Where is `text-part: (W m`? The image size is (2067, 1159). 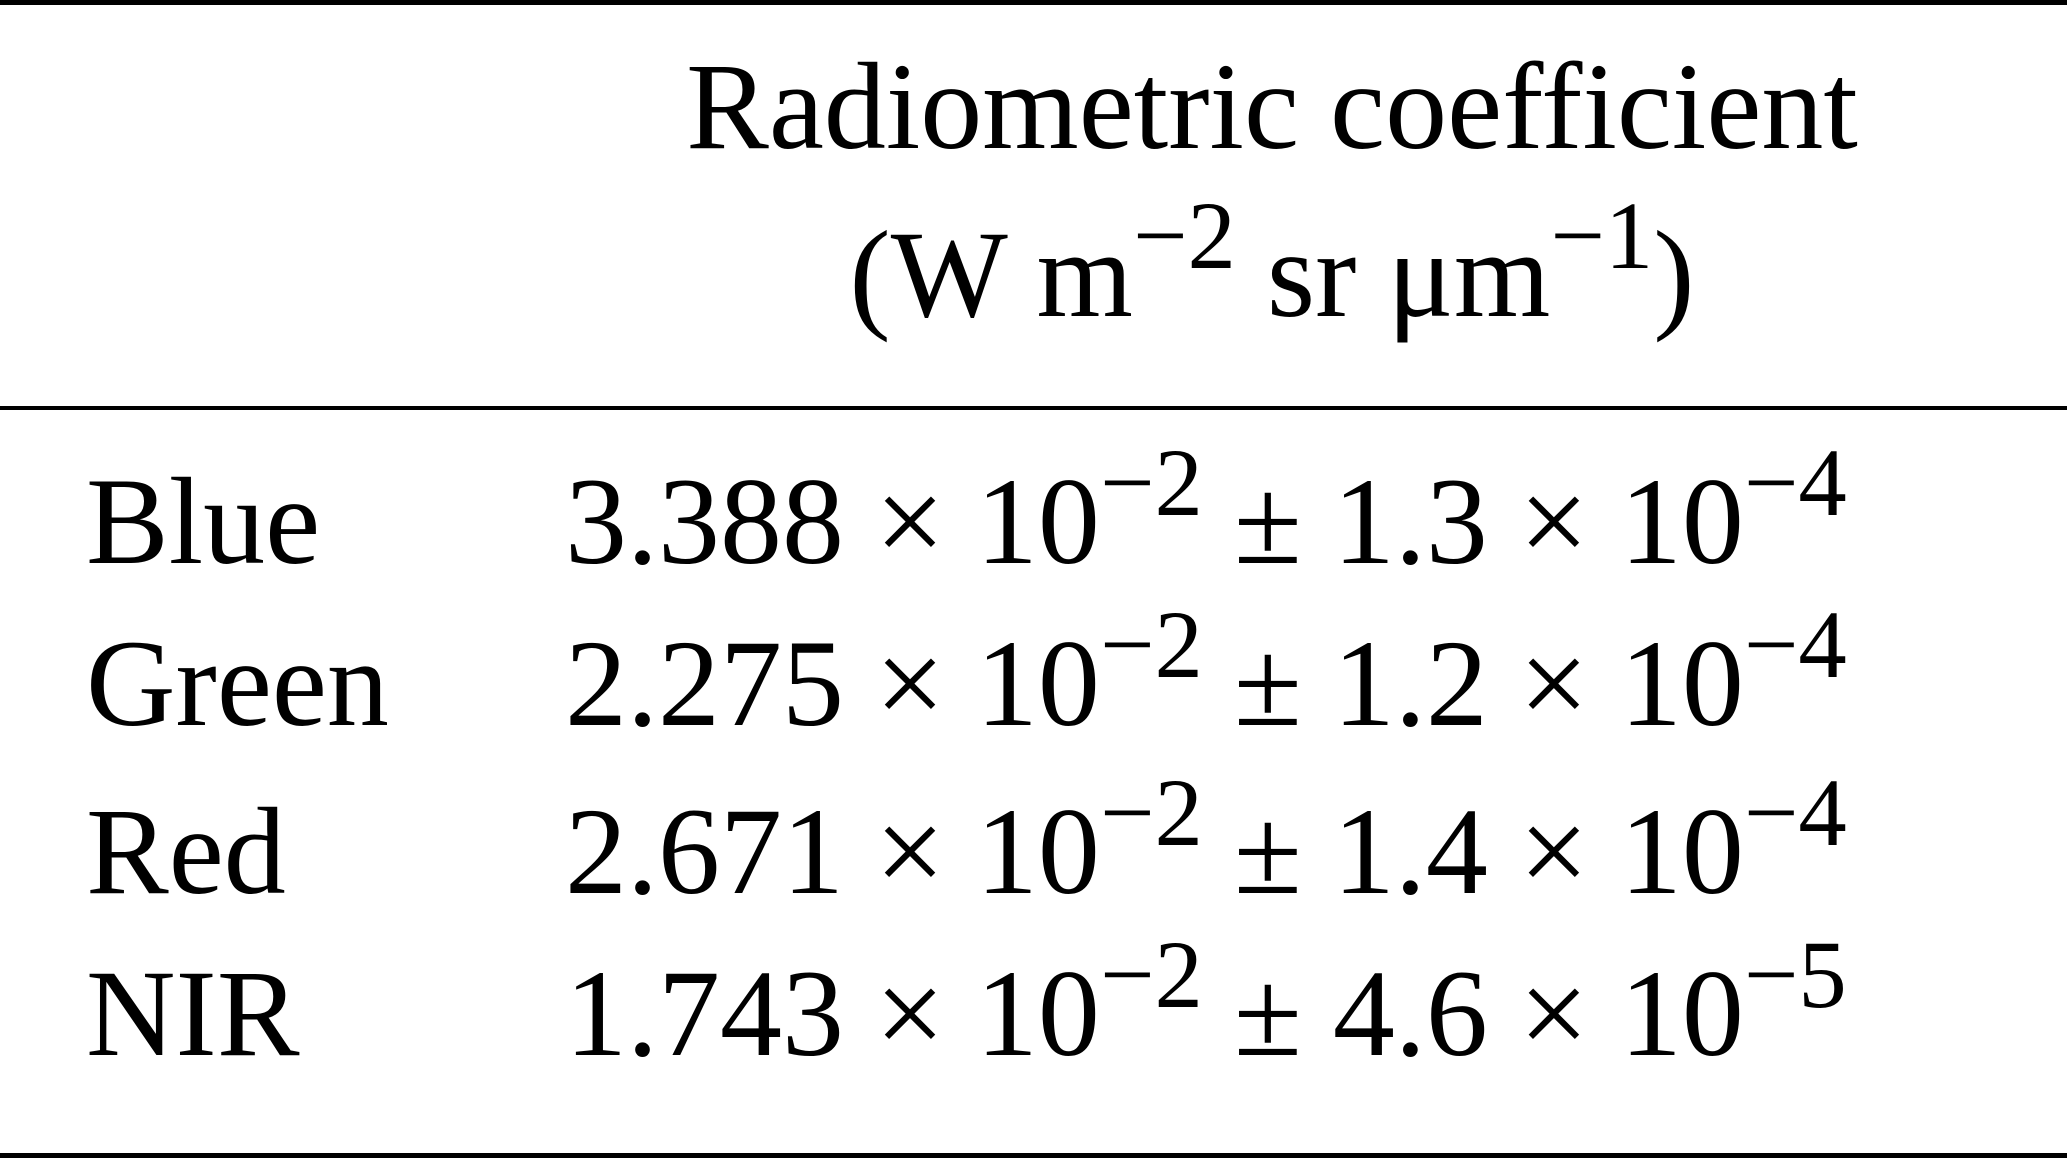 text-part: (W m is located at coordinates (991, 274).